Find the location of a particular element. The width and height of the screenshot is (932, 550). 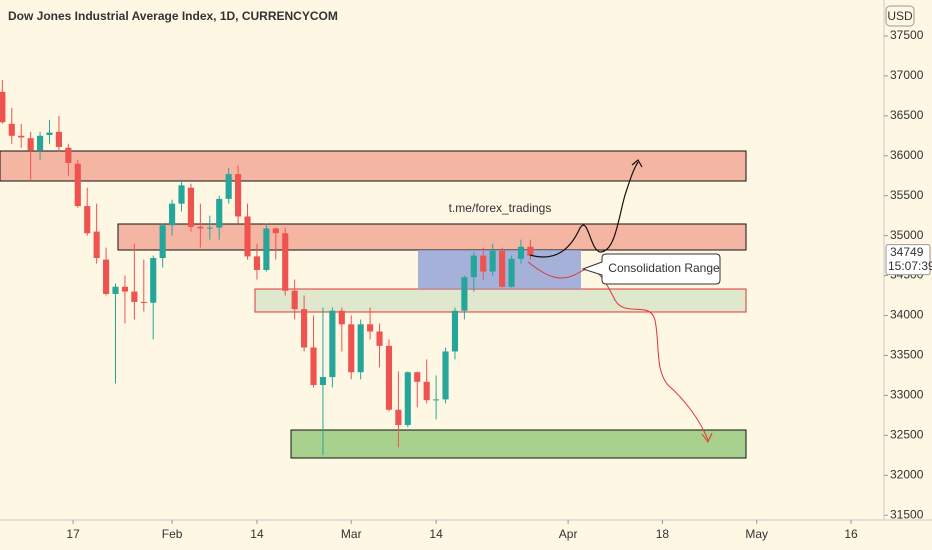

y-tick-label: 31500 is located at coordinates (907, 514).